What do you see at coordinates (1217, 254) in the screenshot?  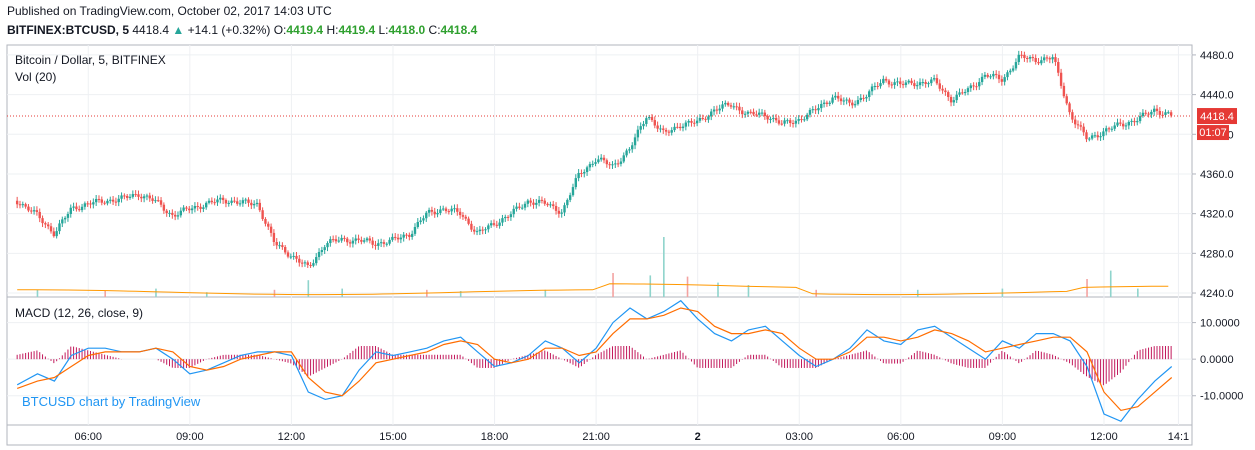 I see `price-tick-label: 4280.0` at bounding box center [1217, 254].